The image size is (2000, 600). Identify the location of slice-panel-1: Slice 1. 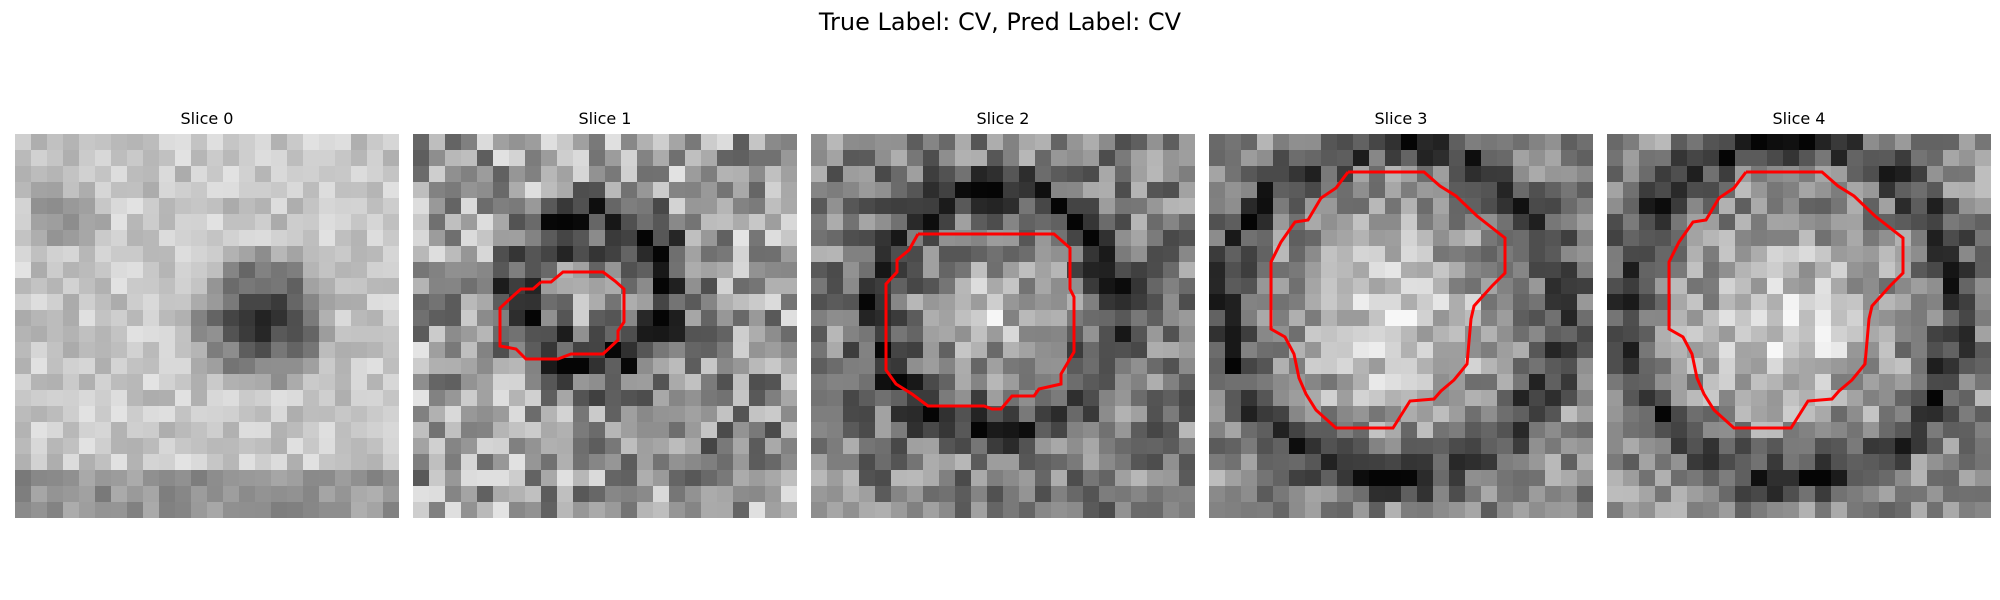
(605, 313).